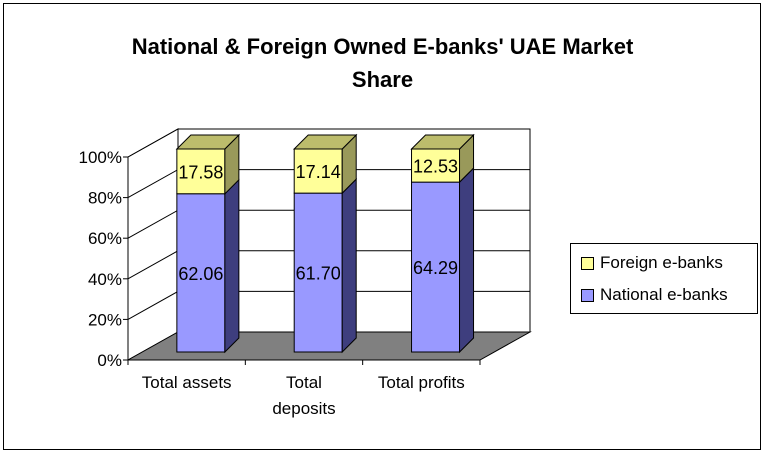 This screenshot has height=454, width=765. I want to click on data-label-foreign: 17.58, so click(200, 172).